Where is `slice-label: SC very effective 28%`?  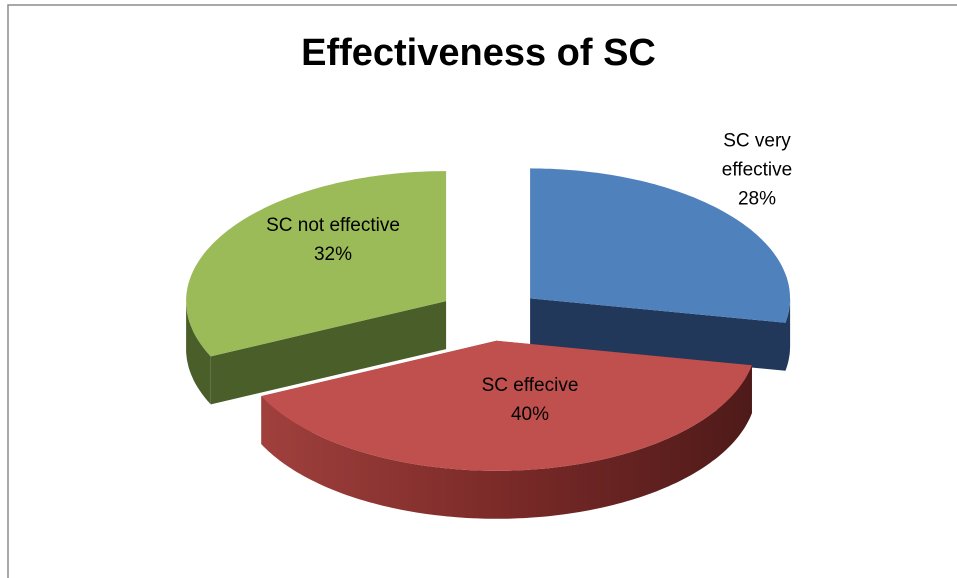
slice-label: SC very effective 28% is located at coordinates (757, 170).